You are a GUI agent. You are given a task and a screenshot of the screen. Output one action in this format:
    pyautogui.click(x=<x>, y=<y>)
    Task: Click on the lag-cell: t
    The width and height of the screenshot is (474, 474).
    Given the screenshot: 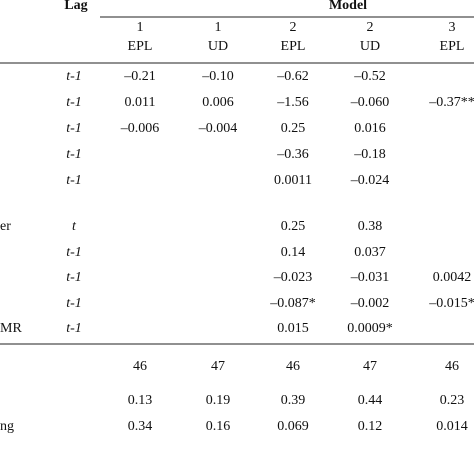 What is the action you would take?
    pyautogui.click(x=74, y=226)
    